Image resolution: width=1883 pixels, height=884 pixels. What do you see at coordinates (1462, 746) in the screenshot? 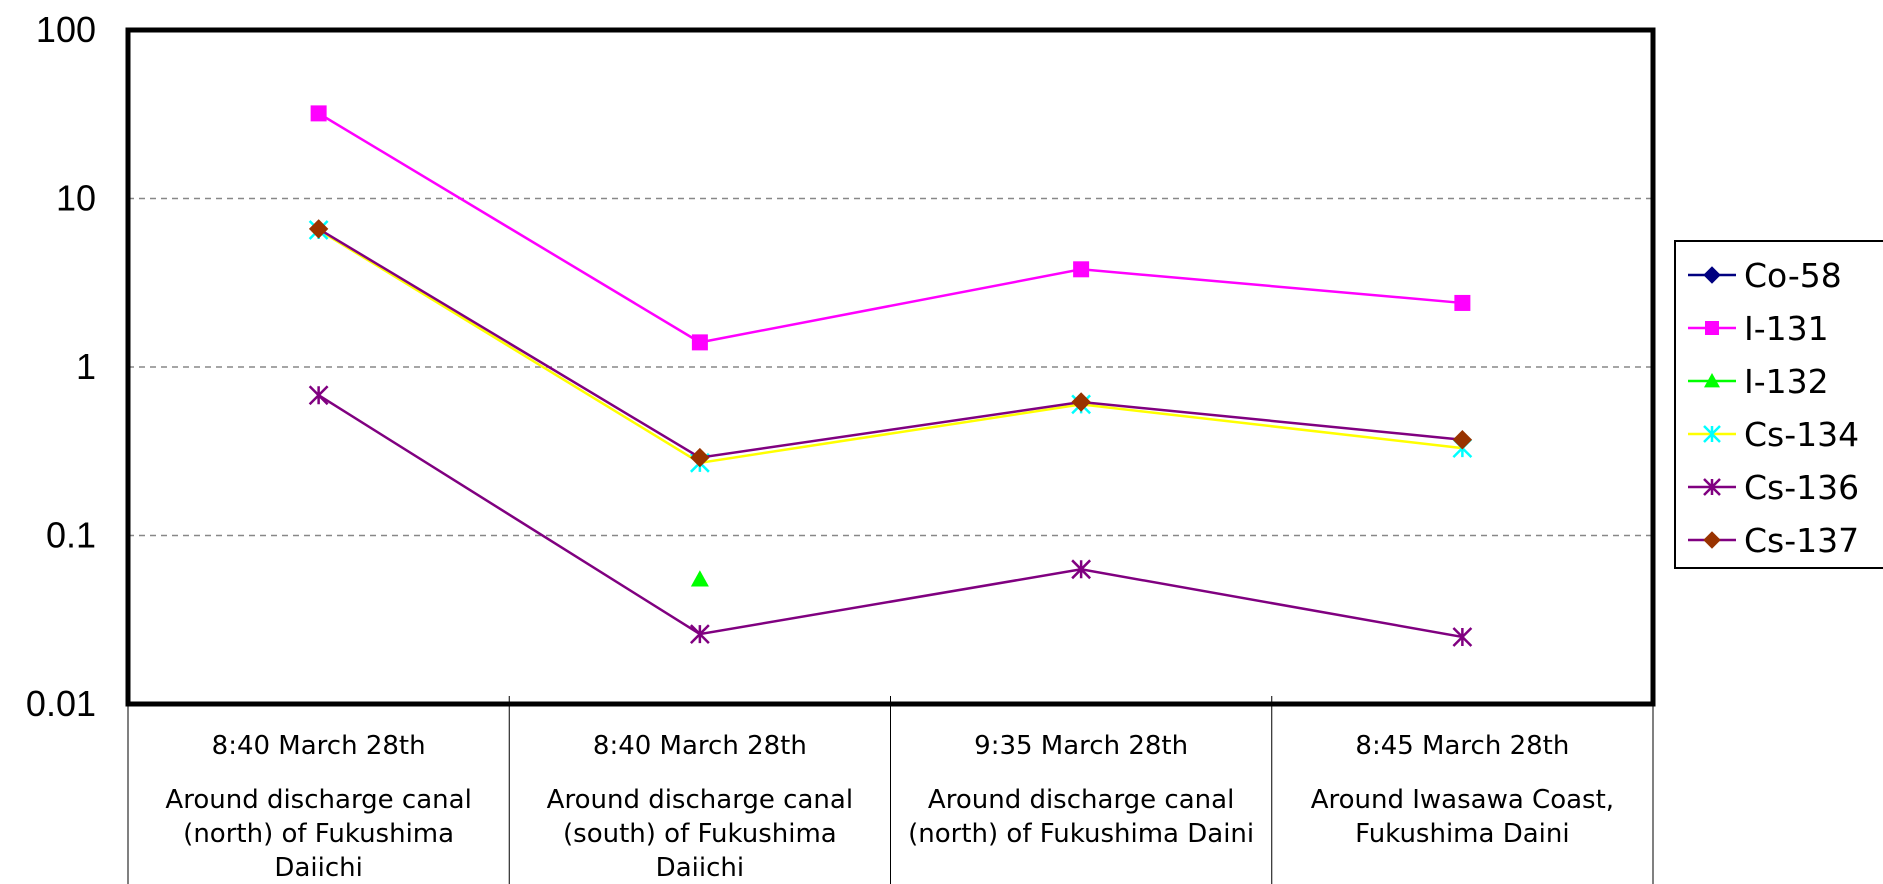
I see `category-time-label: 8:45 March 28th` at bounding box center [1462, 746].